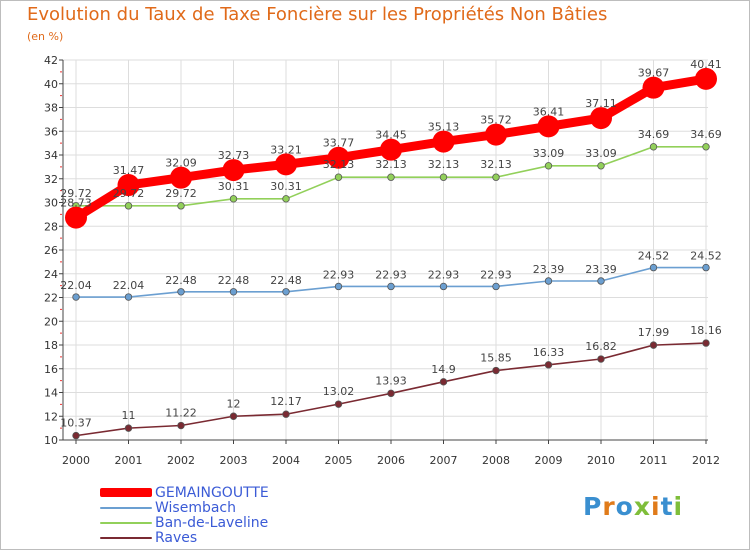  Describe the element at coordinates (51, 226) in the screenshot. I see `y-tick-label: 28` at that location.